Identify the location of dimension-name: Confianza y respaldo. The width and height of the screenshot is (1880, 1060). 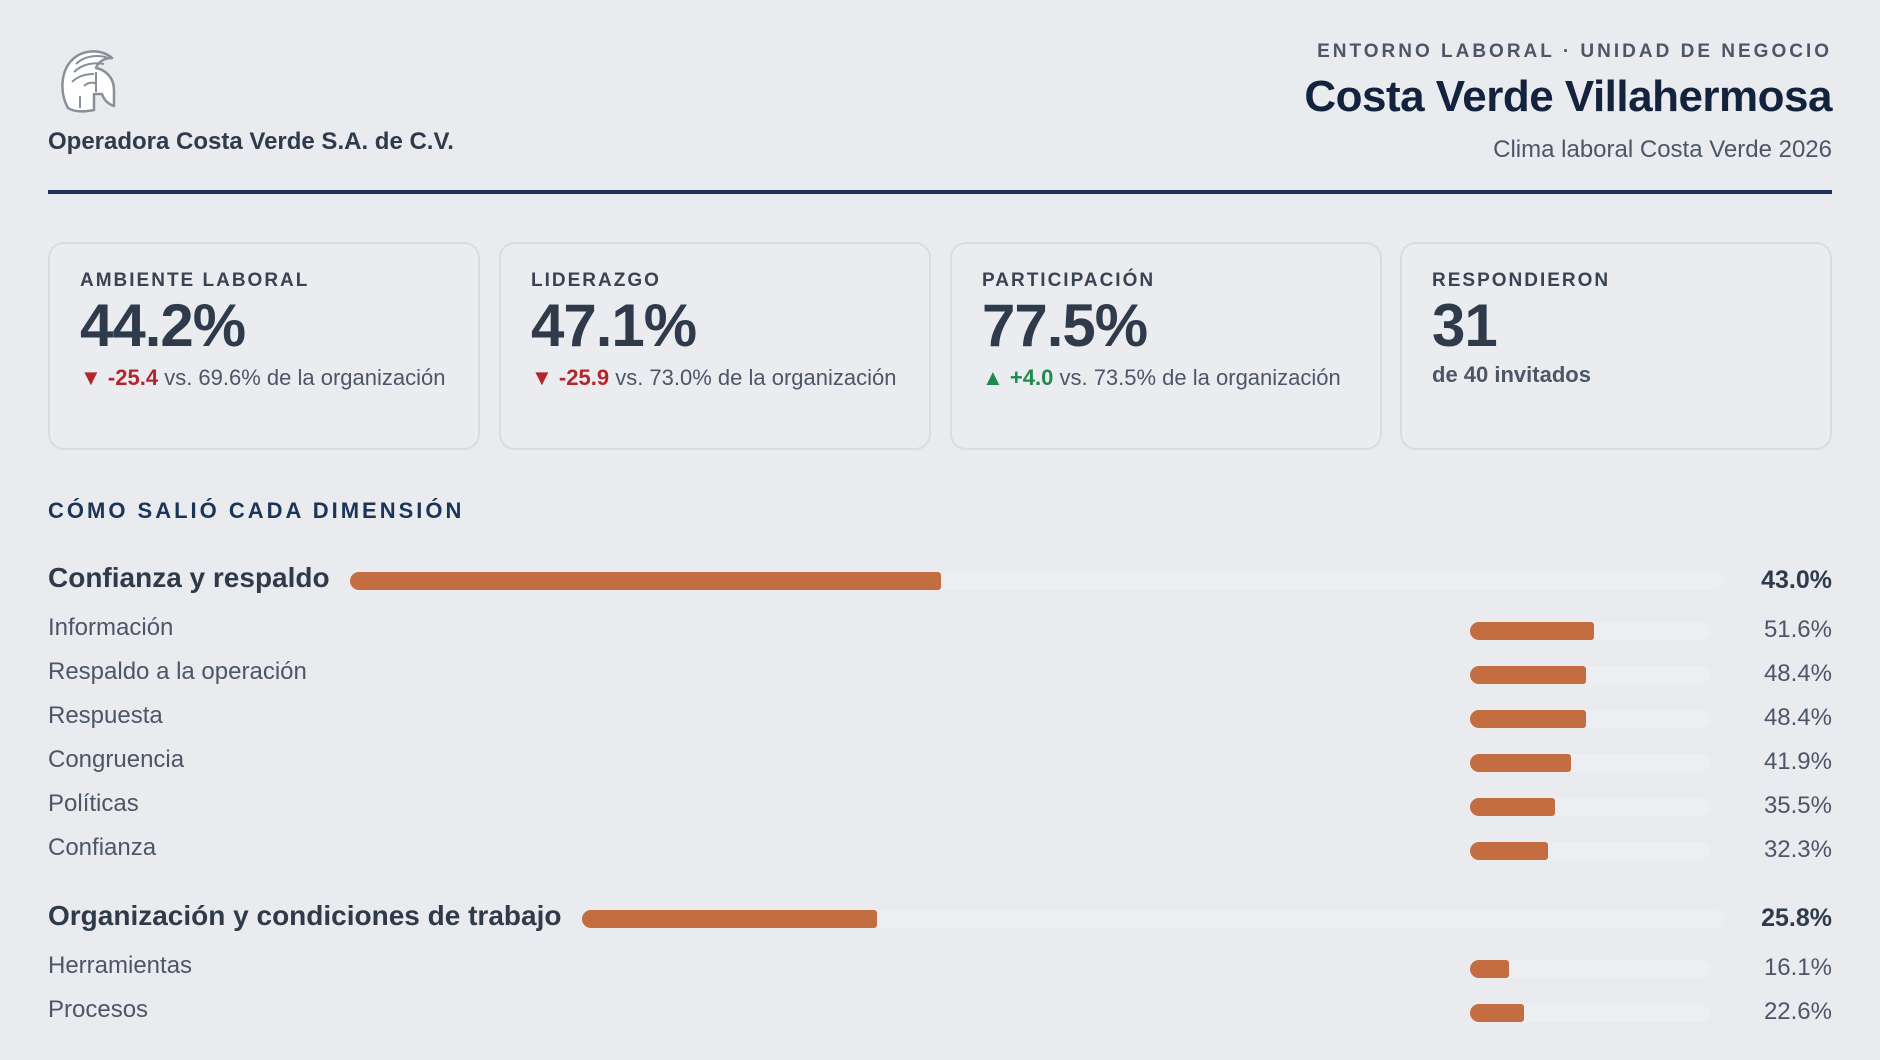
(189, 577).